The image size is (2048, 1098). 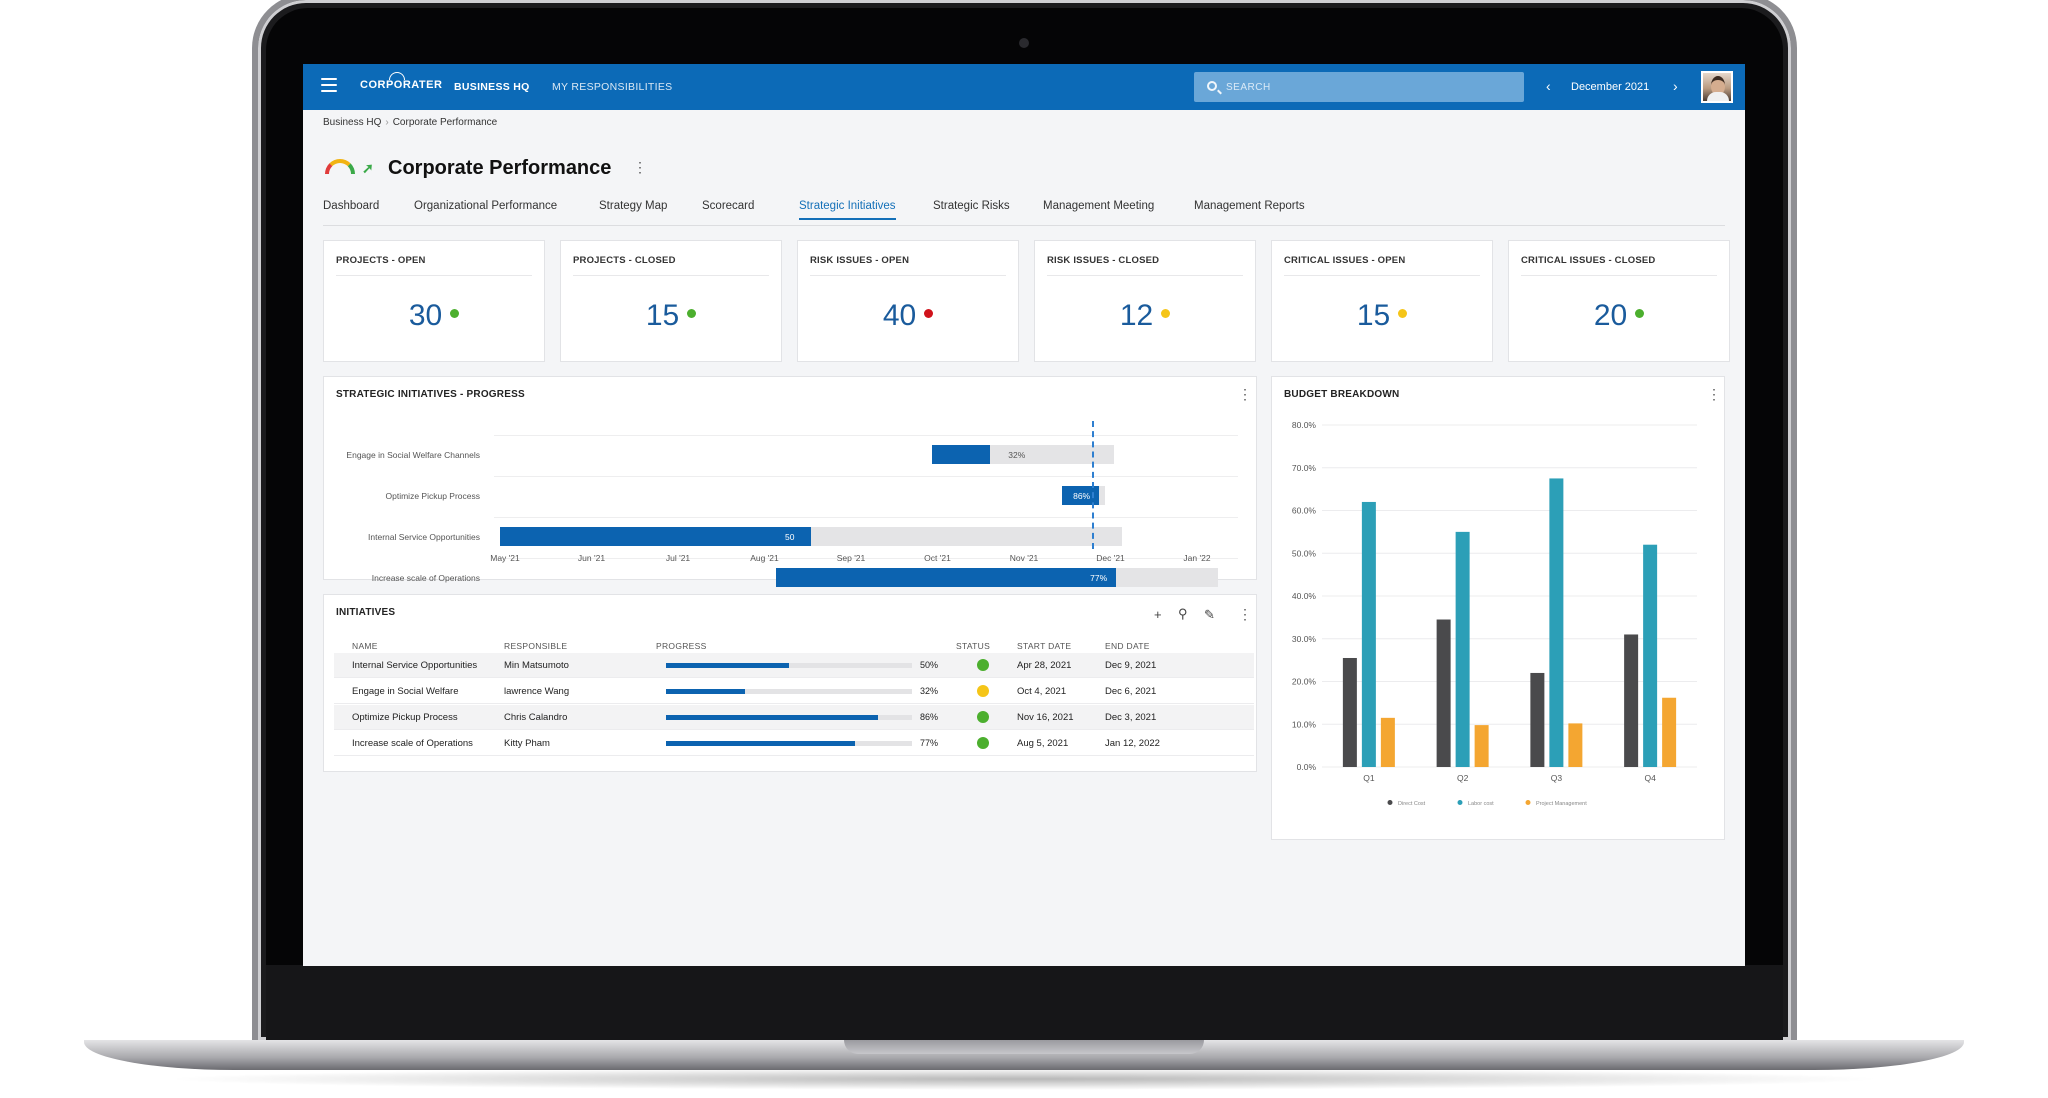 What do you see at coordinates (381, 260) in the screenshot?
I see `kpi-title: PROJECTS - OPEN` at bounding box center [381, 260].